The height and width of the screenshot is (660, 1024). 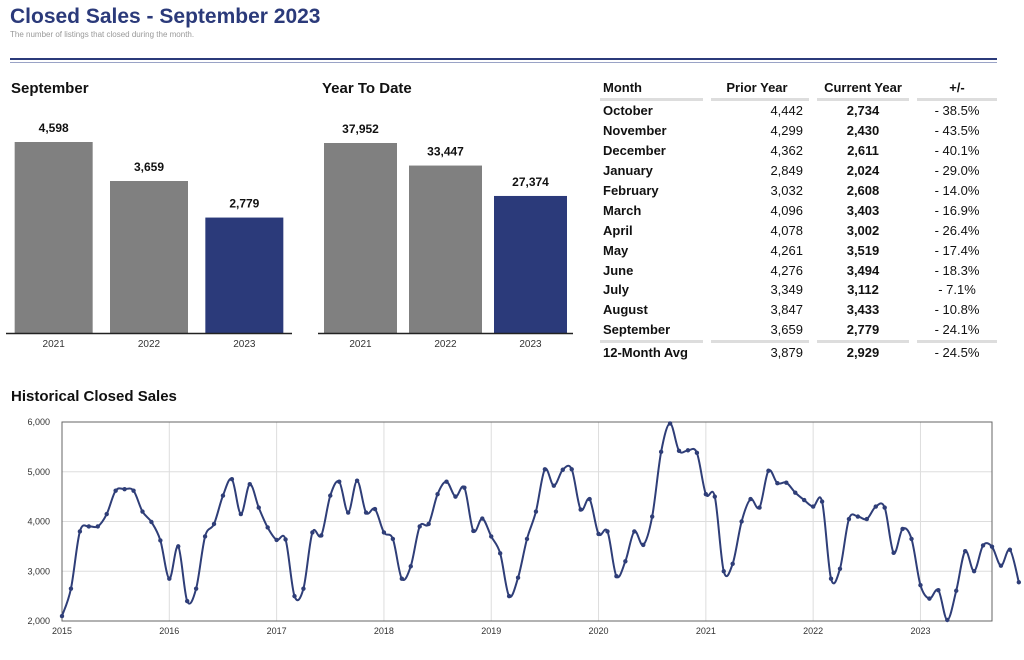 I want to click on month-cell: May, so click(x=616, y=250).